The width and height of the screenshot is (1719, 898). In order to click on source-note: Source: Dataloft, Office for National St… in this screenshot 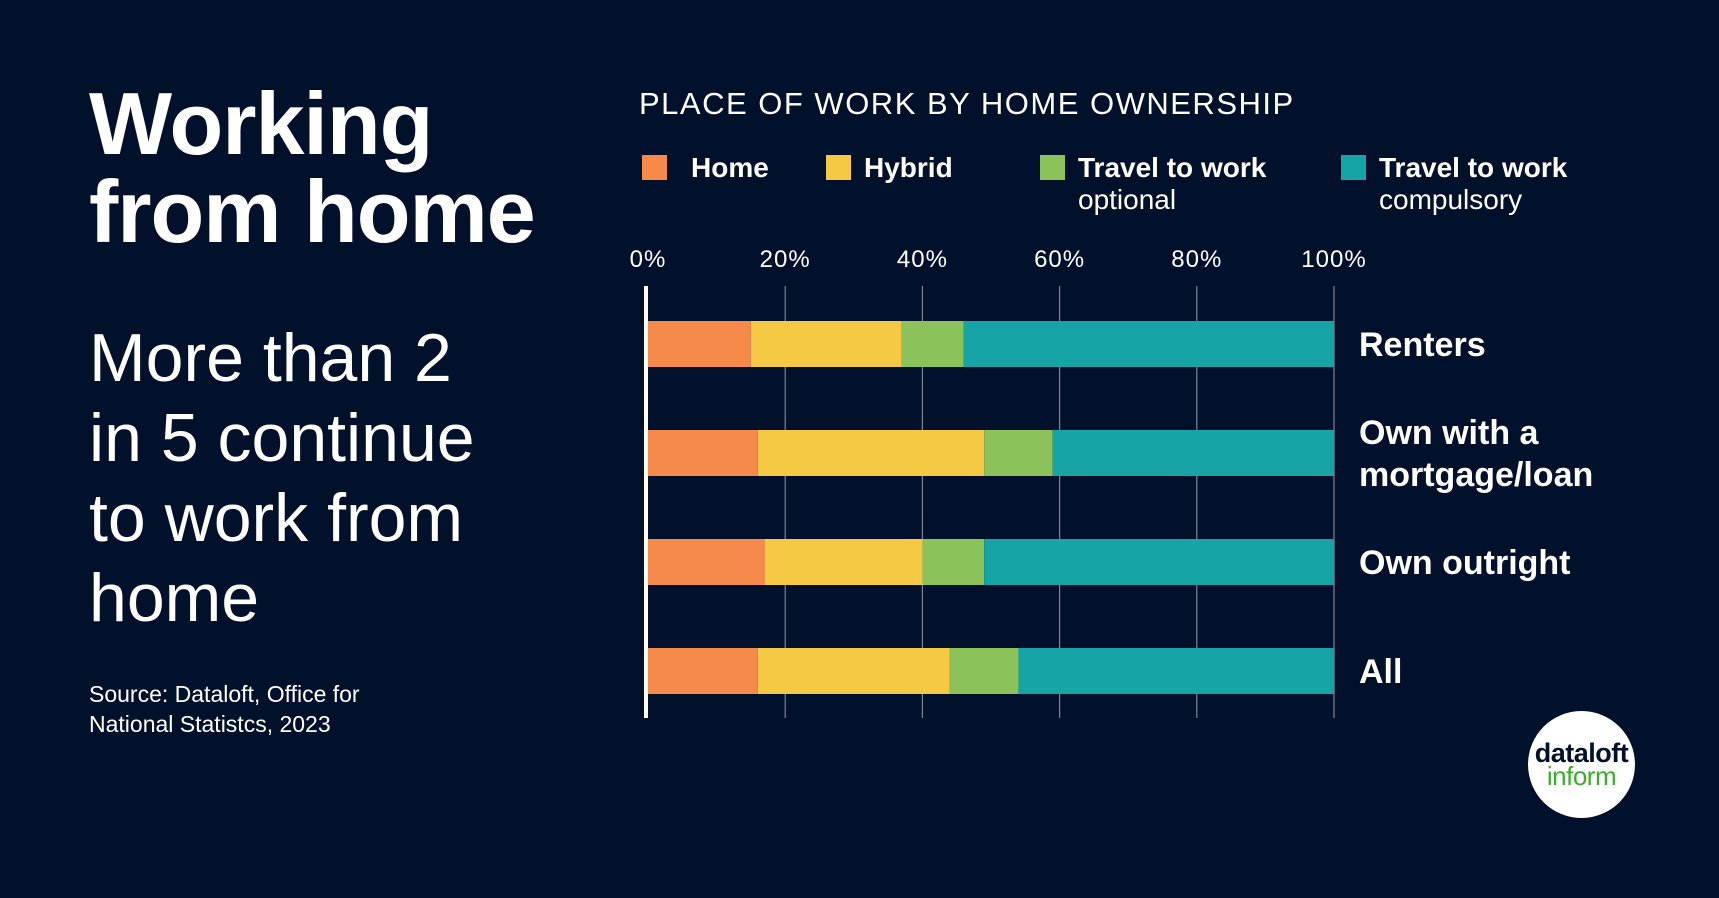, I will do `click(269, 709)`.